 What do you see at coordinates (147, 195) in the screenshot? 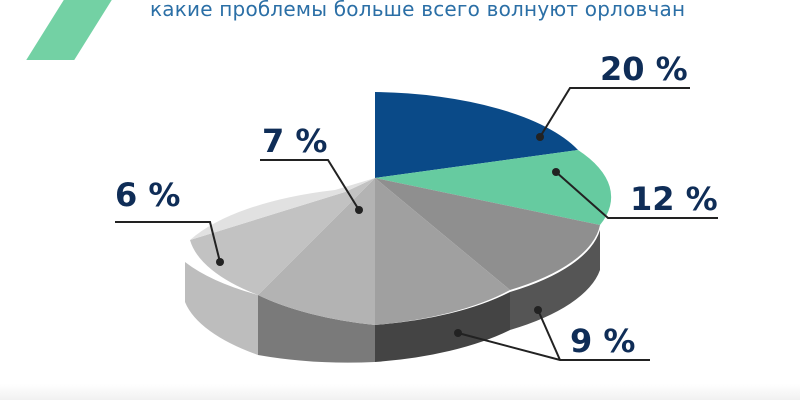
I see `label-6-percent: 6 %` at bounding box center [147, 195].